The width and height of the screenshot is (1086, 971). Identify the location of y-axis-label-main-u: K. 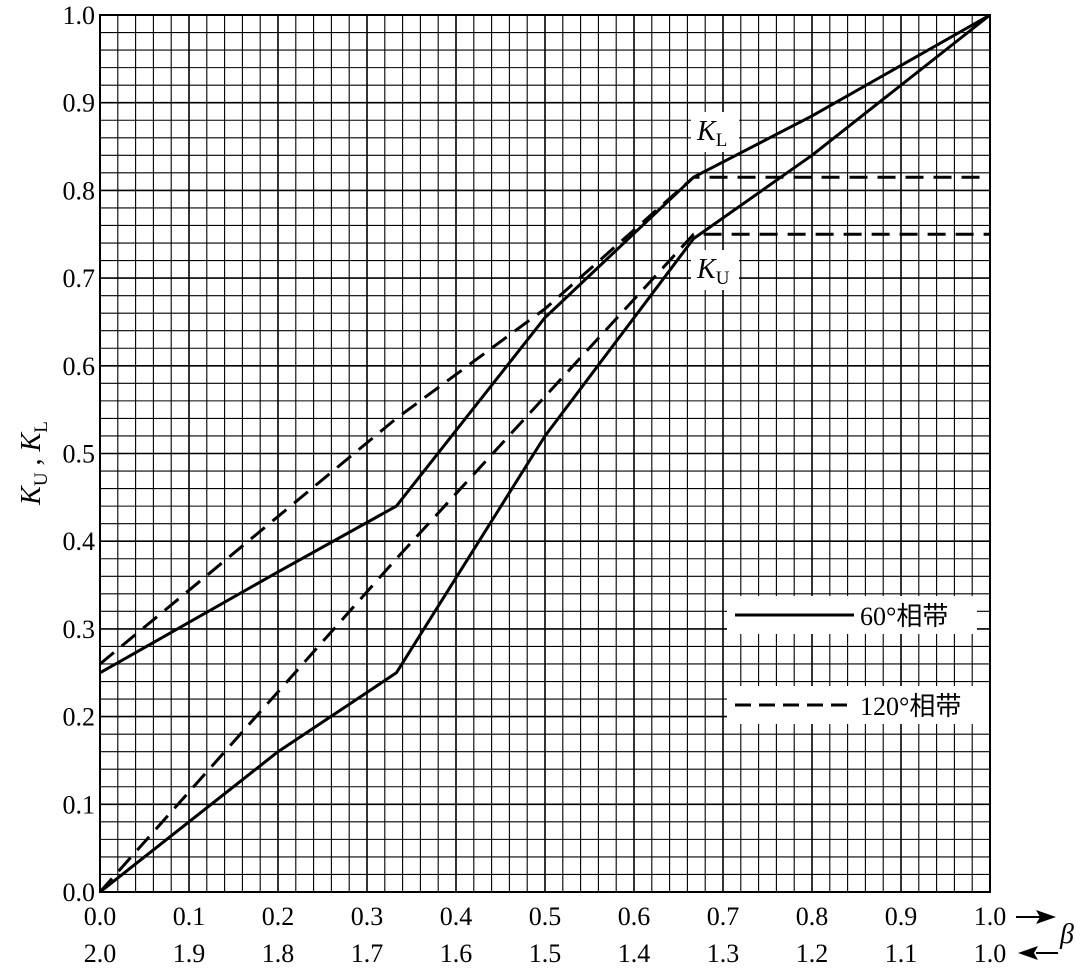
(31, 495).